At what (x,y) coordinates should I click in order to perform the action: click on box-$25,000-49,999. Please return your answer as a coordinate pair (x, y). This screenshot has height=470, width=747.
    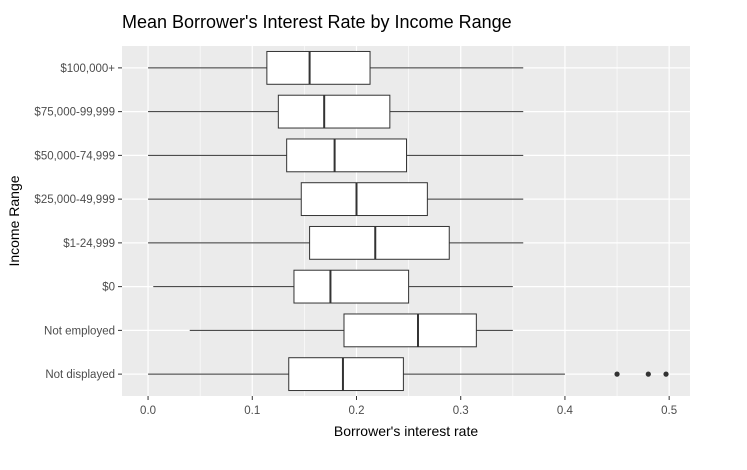
    Looking at the image, I should click on (336, 199).